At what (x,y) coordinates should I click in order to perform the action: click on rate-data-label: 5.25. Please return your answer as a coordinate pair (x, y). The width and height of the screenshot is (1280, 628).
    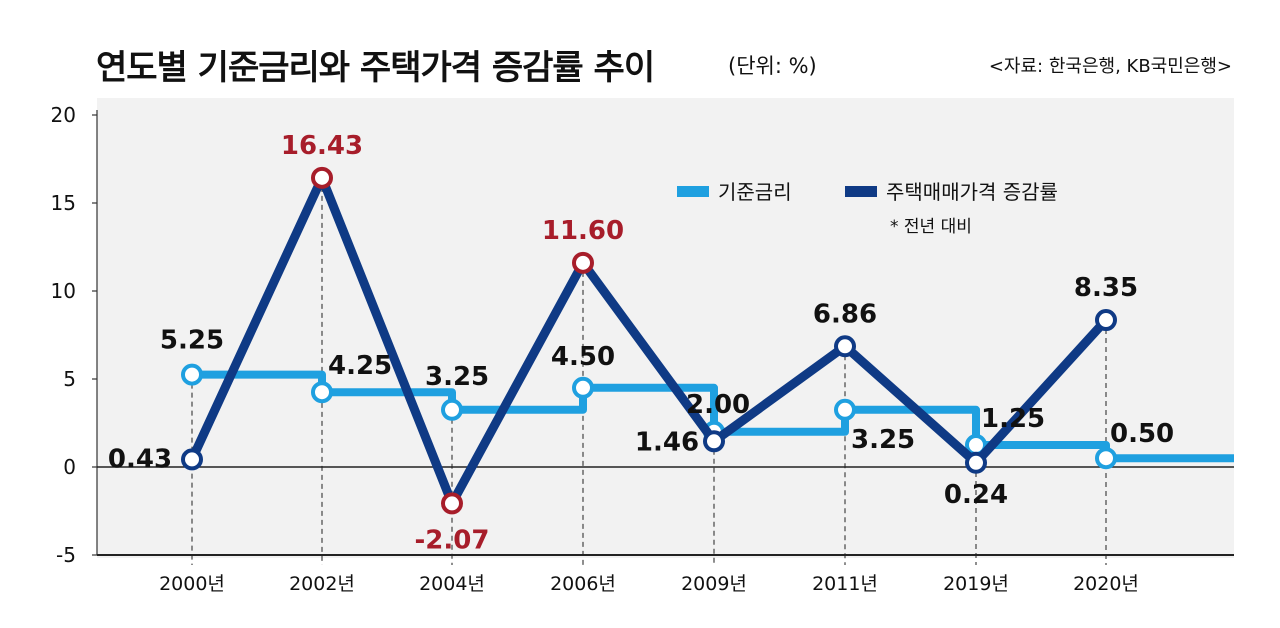
    Looking at the image, I should click on (192, 341).